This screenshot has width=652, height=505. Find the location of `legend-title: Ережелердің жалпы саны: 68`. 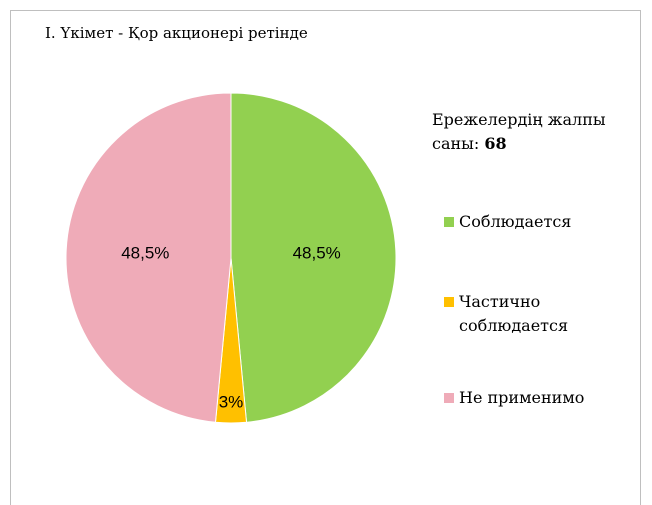

legend-title: Ережелердің жалпы саны: 68 is located at coordinates (522, 132).